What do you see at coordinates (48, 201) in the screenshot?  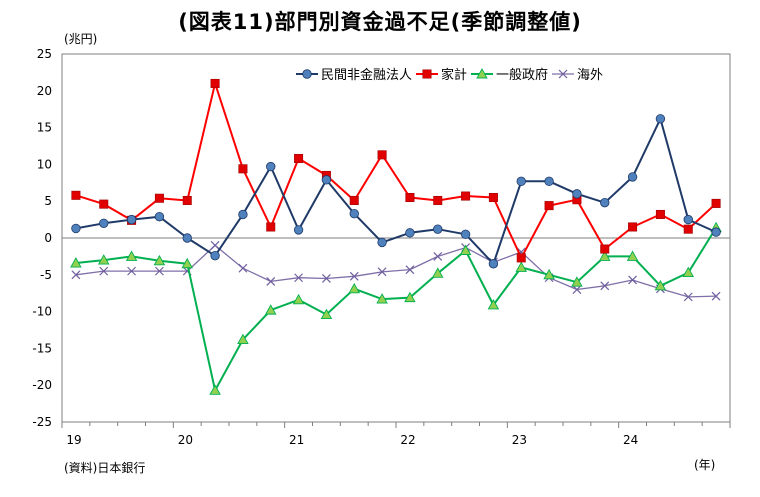 I see `y-tick-label: 5` at bounding box center [48, 201].